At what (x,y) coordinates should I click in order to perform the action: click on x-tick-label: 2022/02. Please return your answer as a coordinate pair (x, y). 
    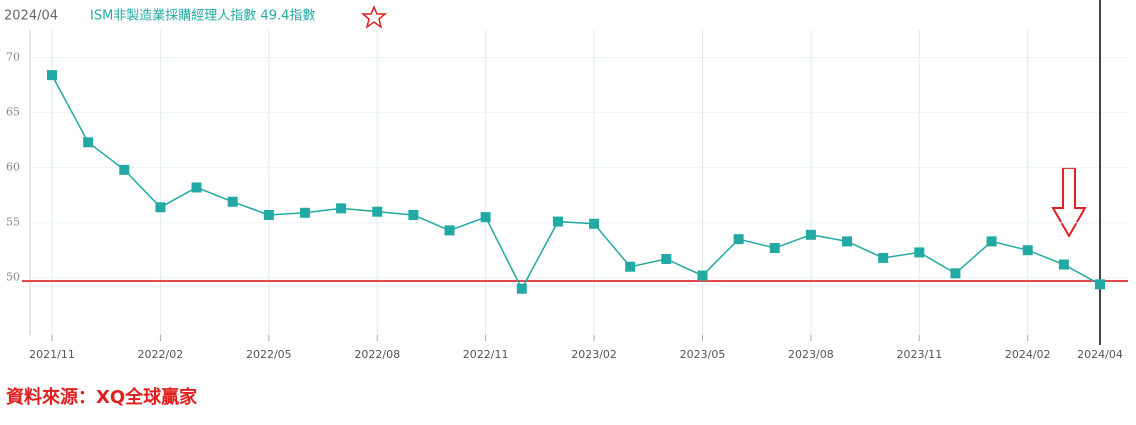
    Looking at the image, I should click on (161, 354).